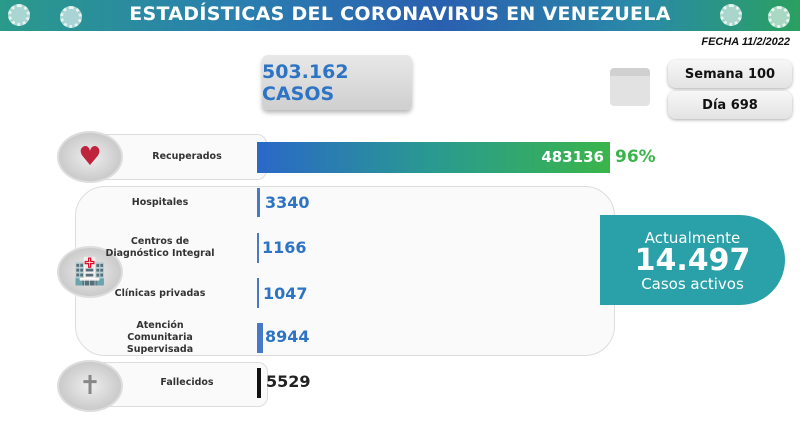 Image resolution: width=800 pixels, height=445 pixels. Describe the element at coordinates (258, 202) in the screenshot. I see `hospitals-bar` at that location.